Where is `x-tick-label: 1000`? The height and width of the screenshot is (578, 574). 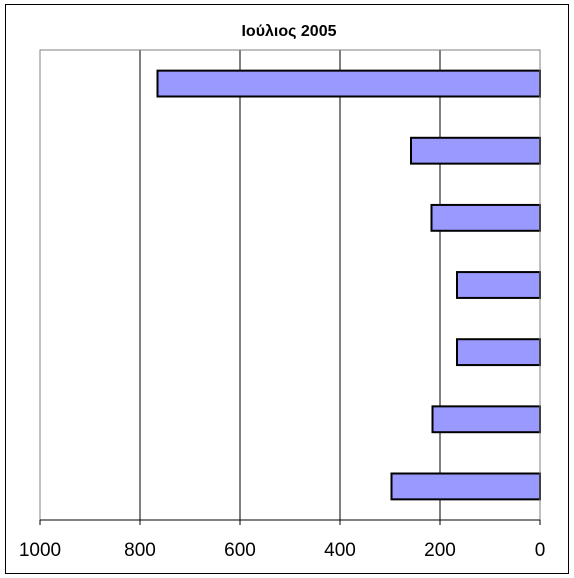
x-tick-label: 1000 is located at coordinates (40, 550).